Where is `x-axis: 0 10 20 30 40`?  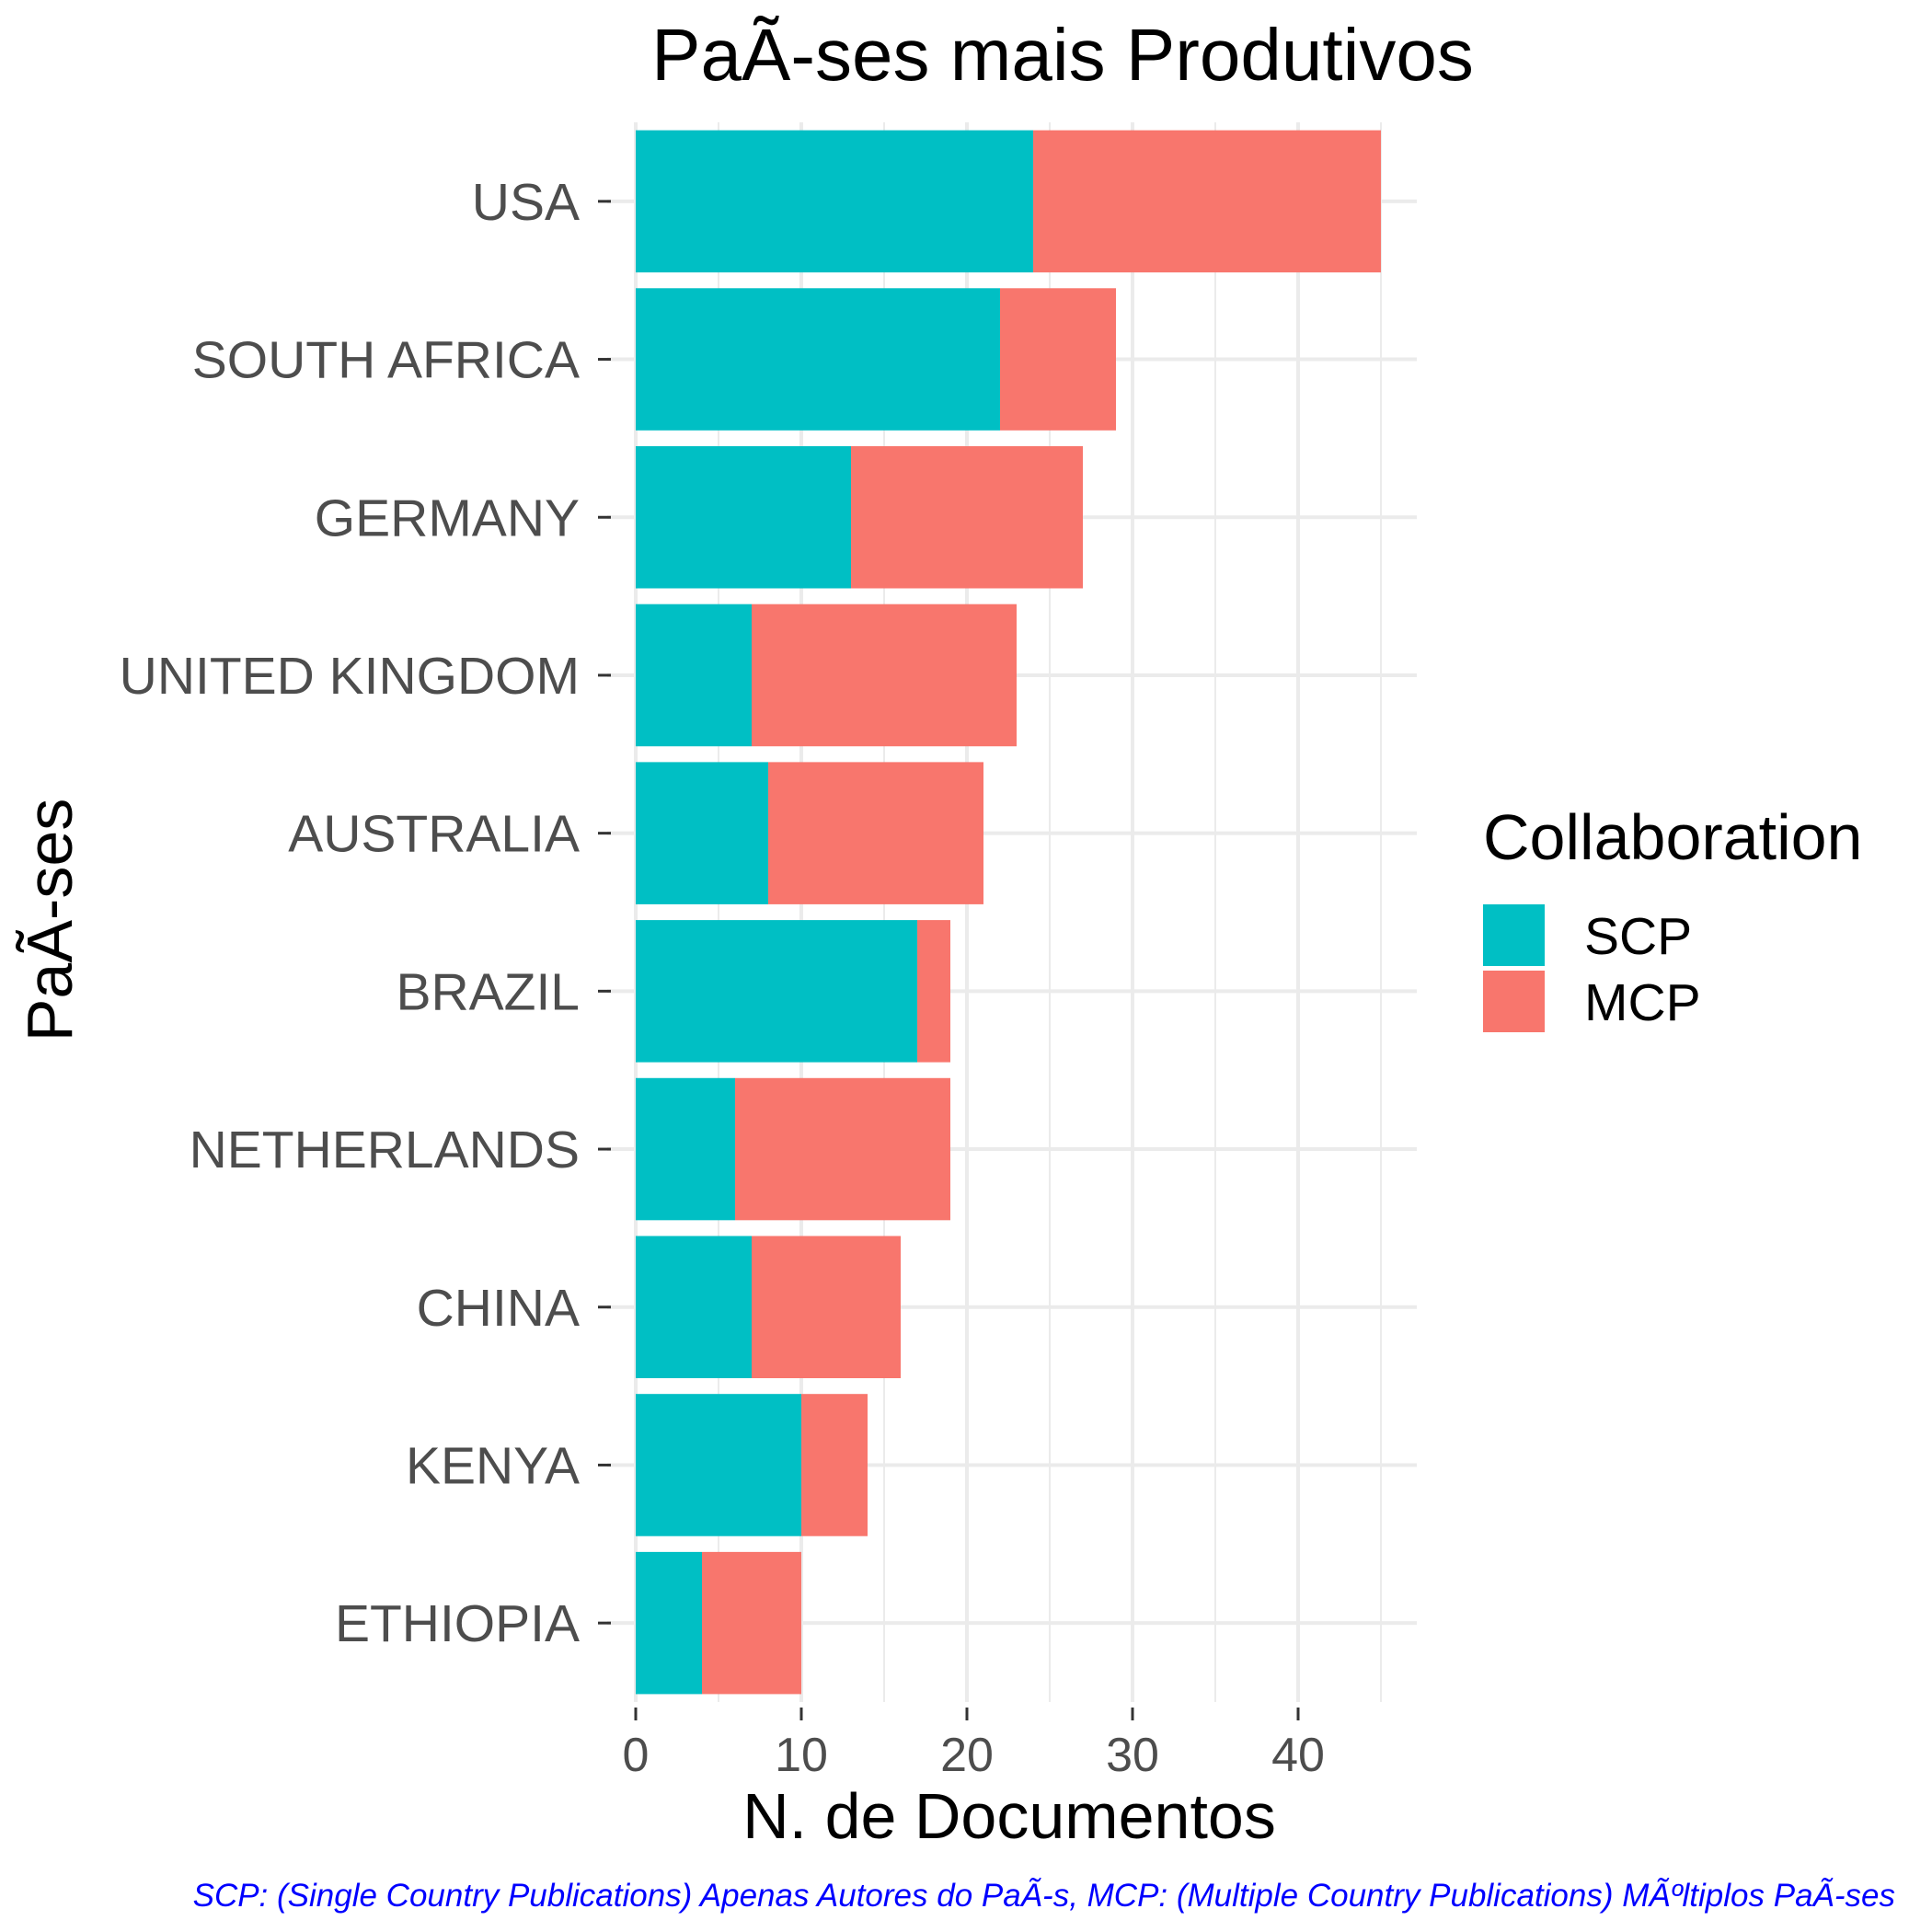 x-axis: 0 10 20 30 40 is located at coordinates (974, 1745).